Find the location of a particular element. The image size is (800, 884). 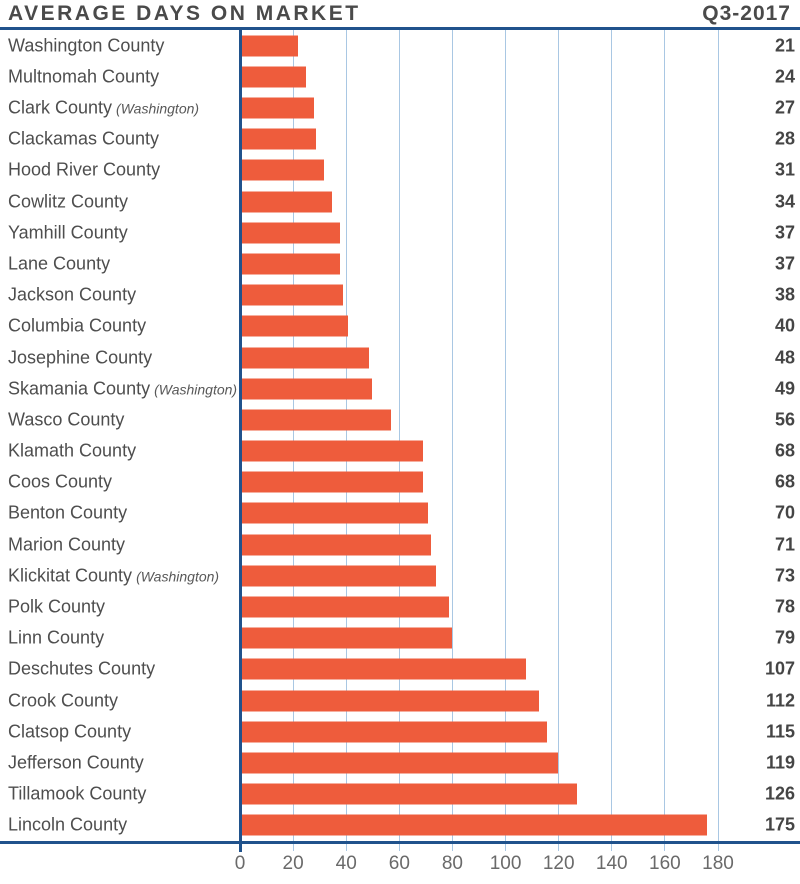

chart-row: Wasco County 56 is located at coordinates (400, 419).